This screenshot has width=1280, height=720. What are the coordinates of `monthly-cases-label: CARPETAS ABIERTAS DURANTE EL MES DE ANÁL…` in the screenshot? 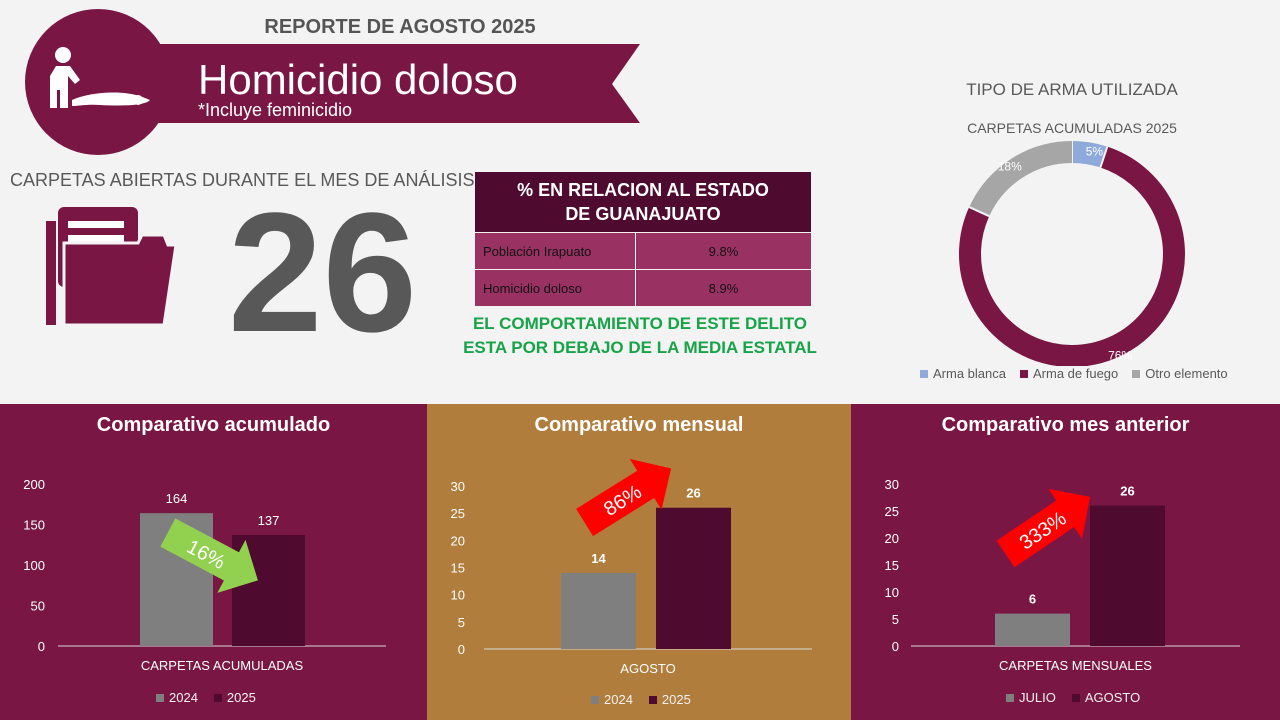 It's located at (242, 180).